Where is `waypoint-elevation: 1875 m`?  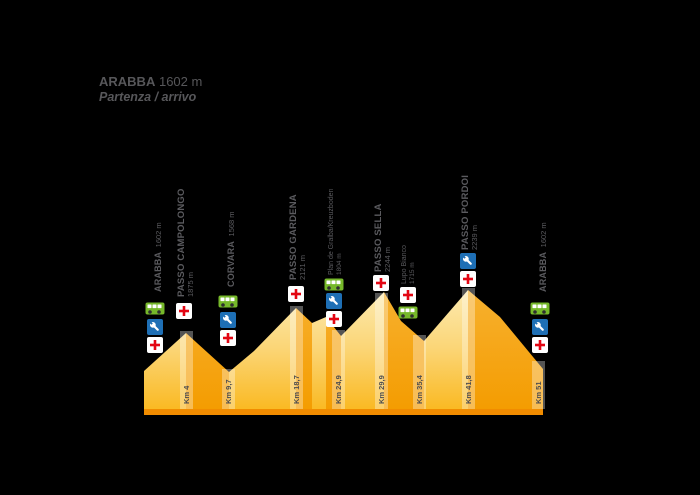
waypoint-elevation: 1875 m is located at coordinates (190, 284).